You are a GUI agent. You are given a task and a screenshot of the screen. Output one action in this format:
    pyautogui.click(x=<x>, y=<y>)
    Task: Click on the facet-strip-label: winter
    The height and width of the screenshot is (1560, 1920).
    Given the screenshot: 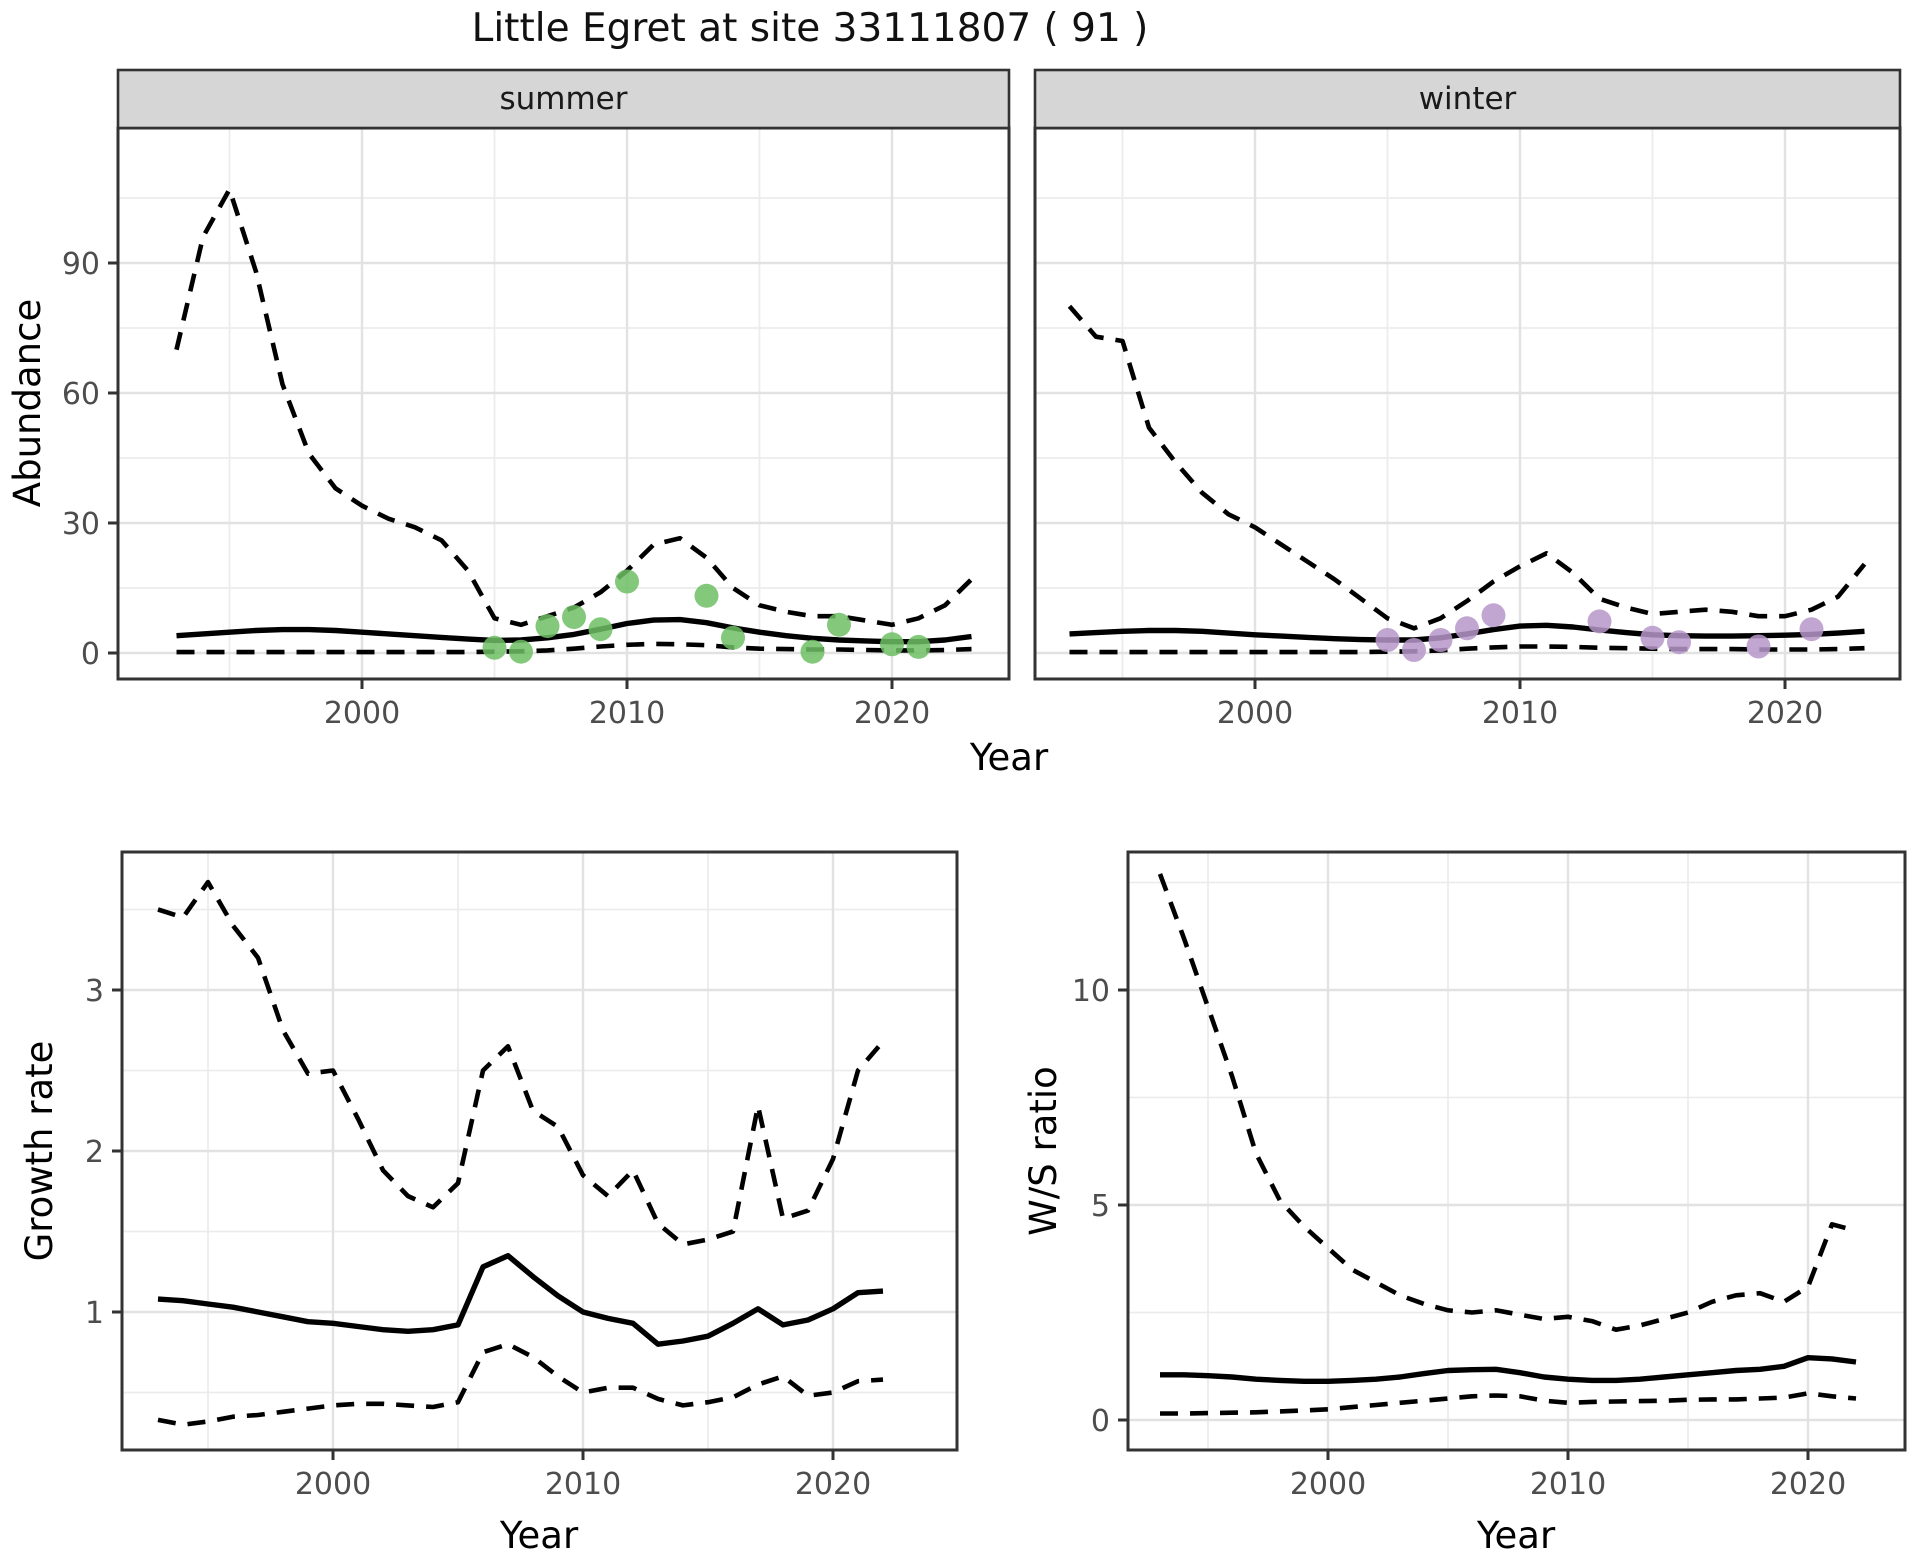 What is the action you would take?
    pyautogui.click(x=1468, y=99)
    